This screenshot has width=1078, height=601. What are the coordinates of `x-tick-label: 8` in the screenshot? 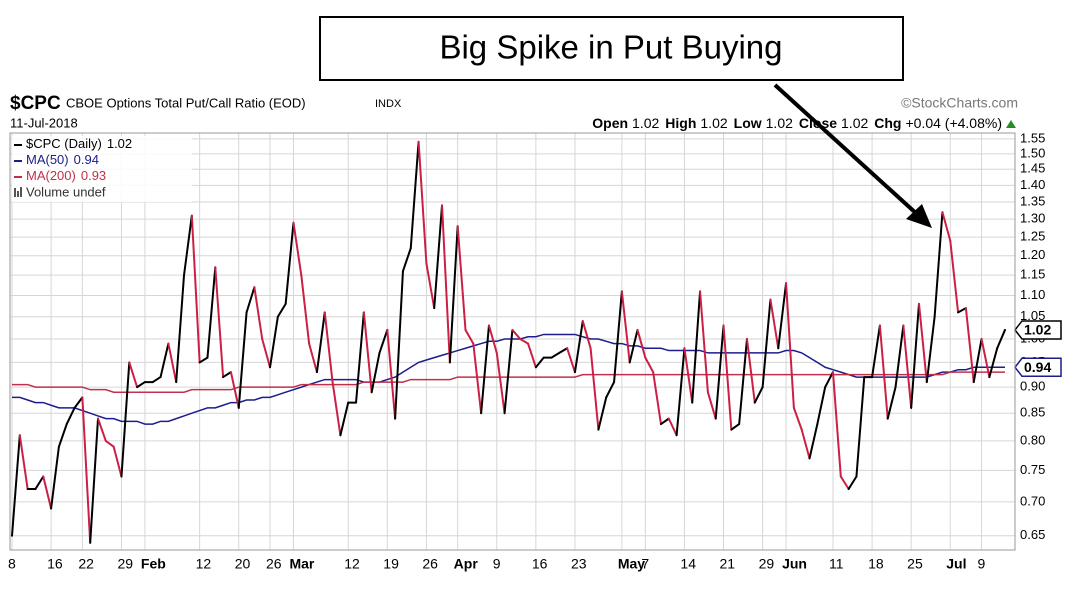 It's located at (12, 564).